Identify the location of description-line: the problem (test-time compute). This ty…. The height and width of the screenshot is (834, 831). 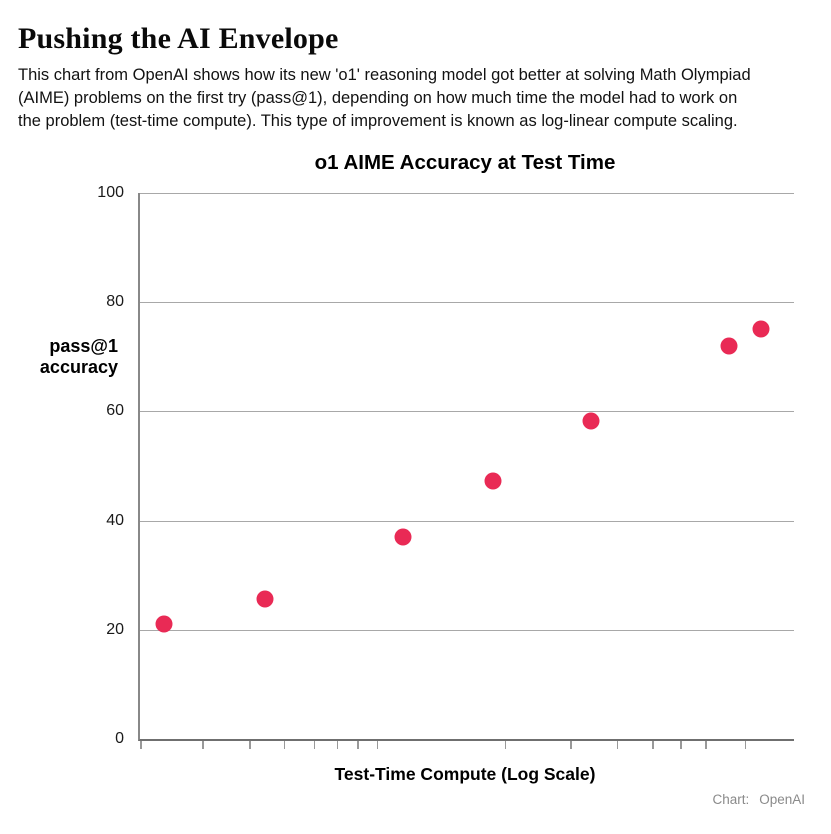
(378, 121).